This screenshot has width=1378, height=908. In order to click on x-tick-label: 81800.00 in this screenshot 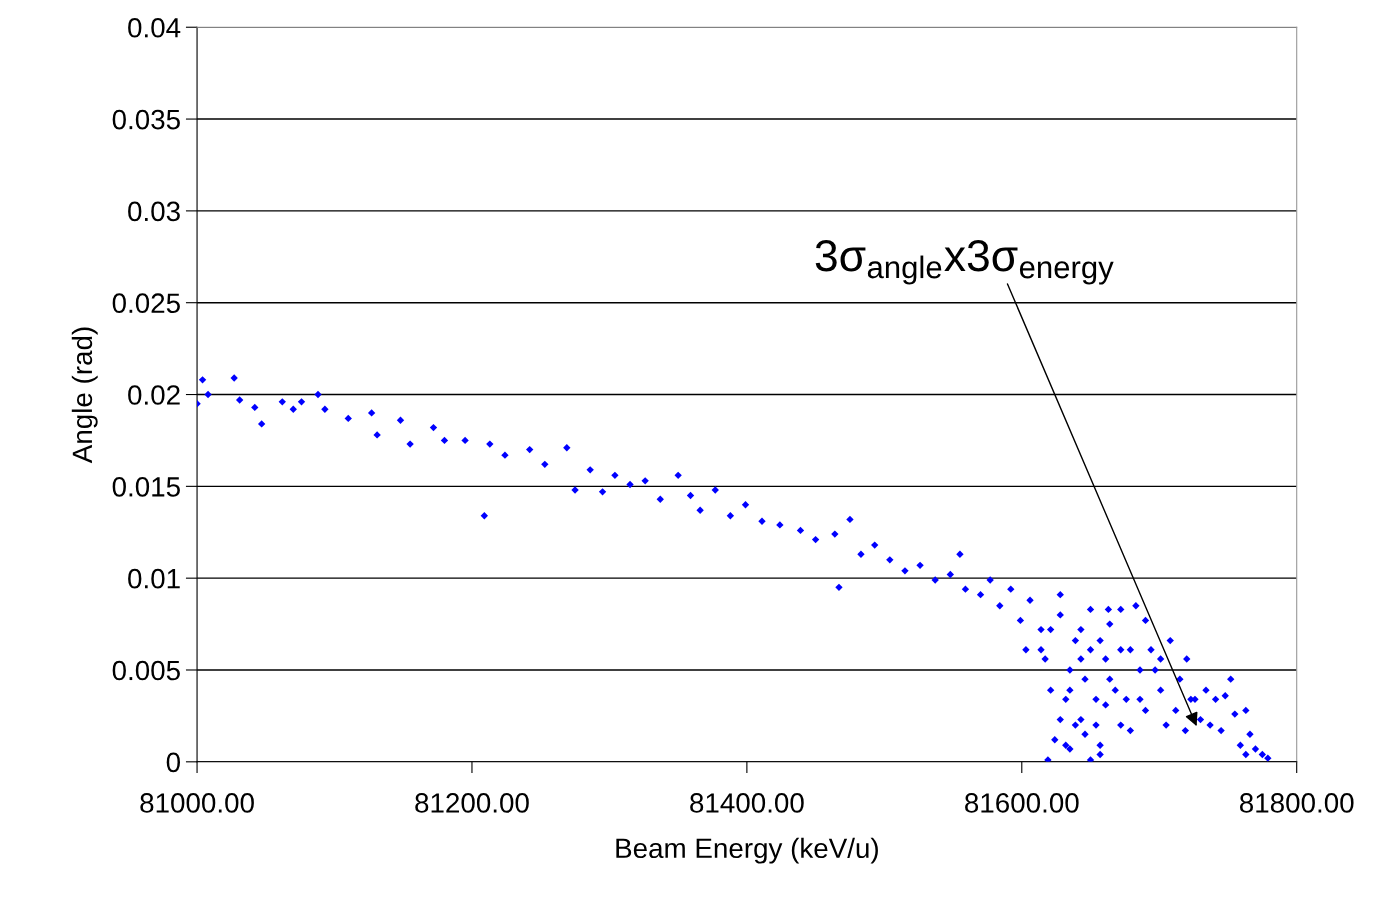, I will do `click(1296, 803)`.